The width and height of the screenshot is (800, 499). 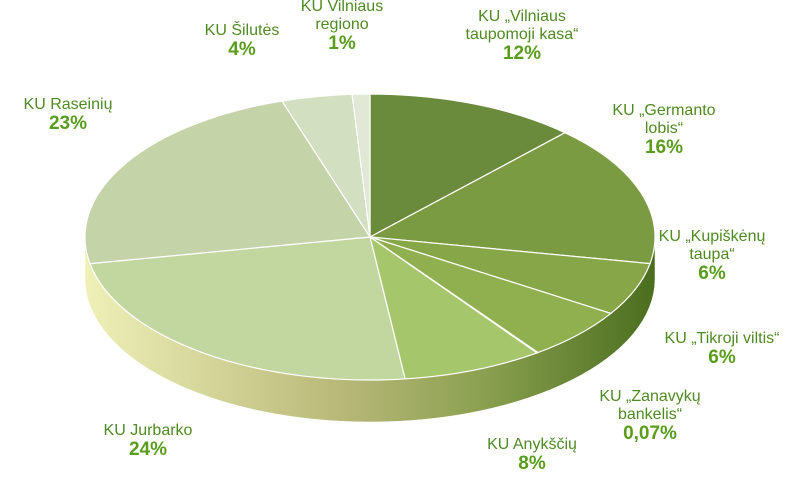 I want to click on slice-label: KU Raseinių 23%, so click(x=84, y=115).